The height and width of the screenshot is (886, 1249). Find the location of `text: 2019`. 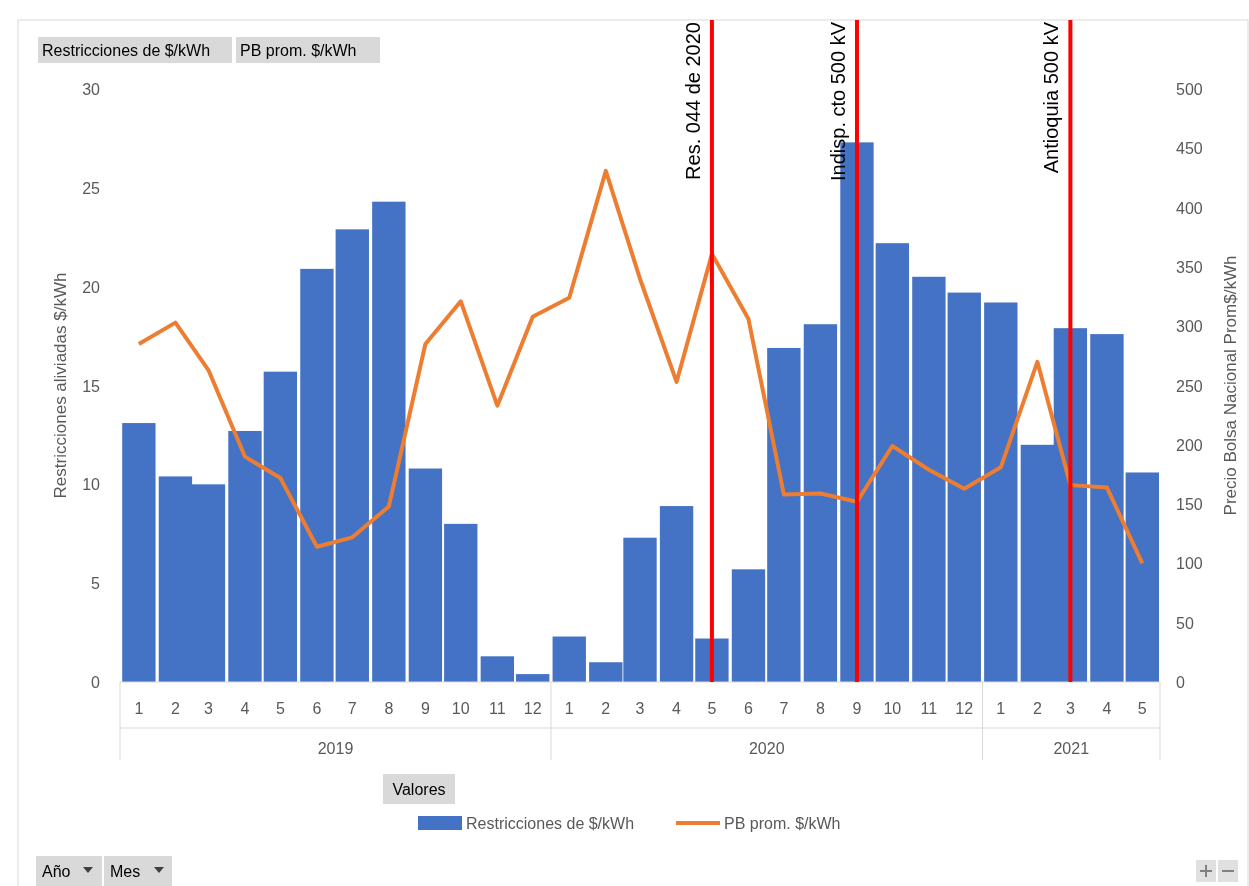

text: 2019 is located at coordinates (335, 748).